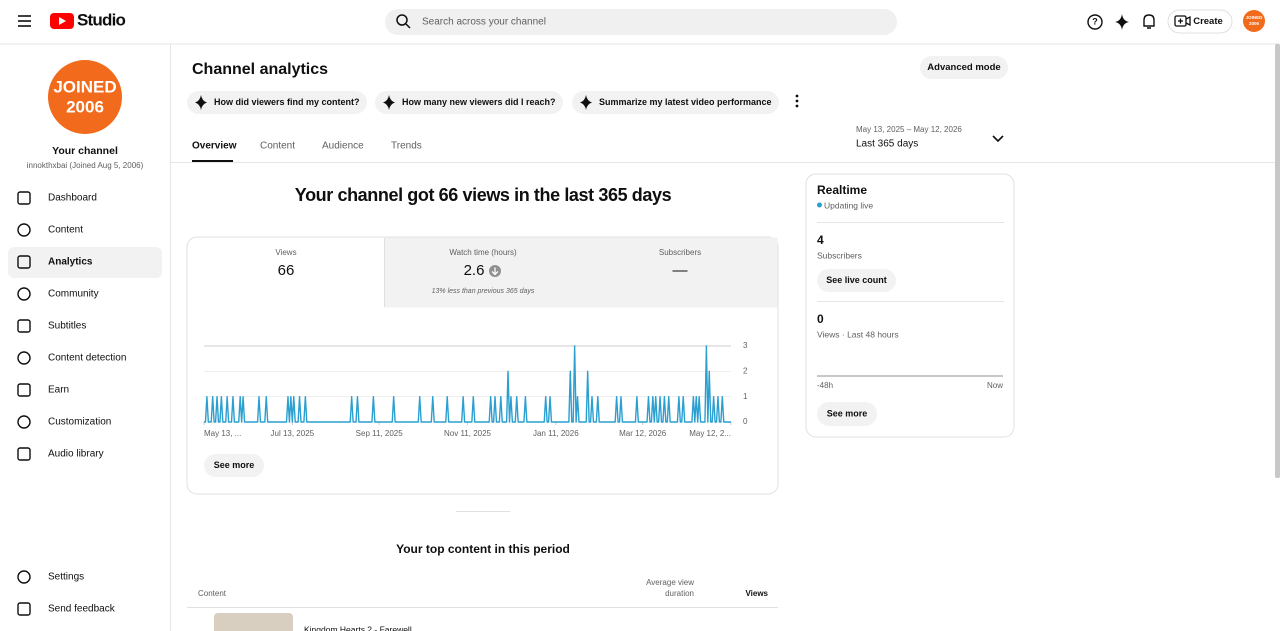  Describe the element at coordinates (495, 271) in the screenshot. I see `decrease-arrow` at that location.